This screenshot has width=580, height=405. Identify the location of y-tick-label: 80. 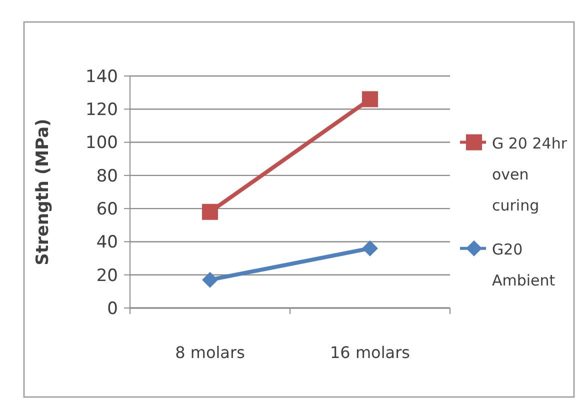
(107, 176).